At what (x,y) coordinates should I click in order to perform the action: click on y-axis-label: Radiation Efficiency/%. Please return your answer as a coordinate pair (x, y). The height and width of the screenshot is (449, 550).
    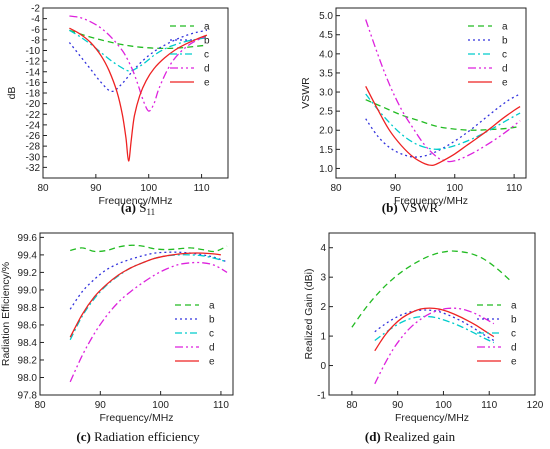
    Looking at the image, I should click on (6, 314).